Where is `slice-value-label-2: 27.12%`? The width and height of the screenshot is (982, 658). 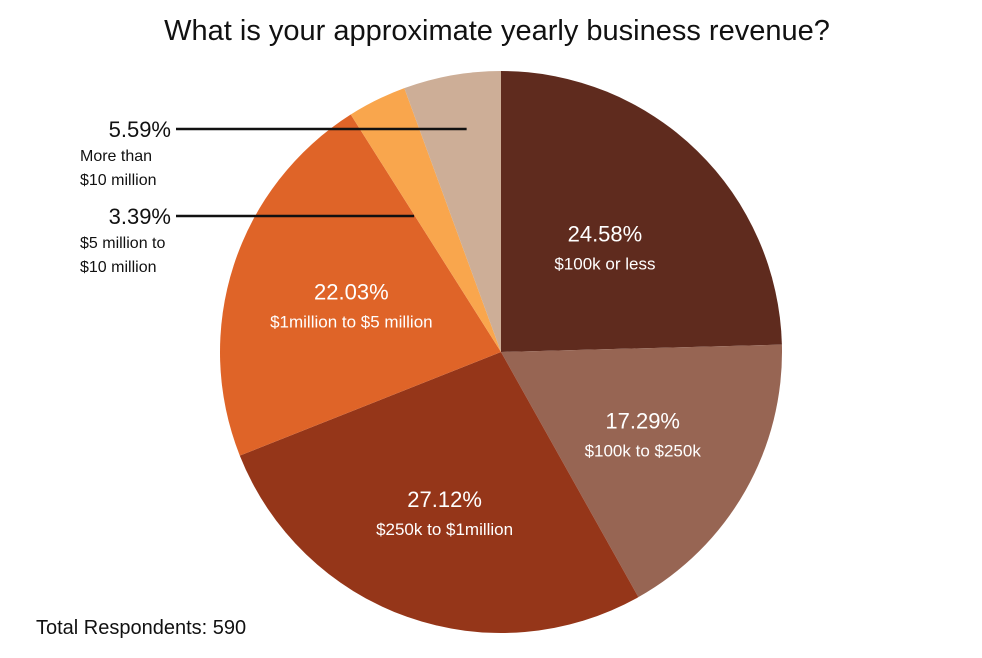
slice-value-label-2: 27.12% is located at coordinates (444, 499).